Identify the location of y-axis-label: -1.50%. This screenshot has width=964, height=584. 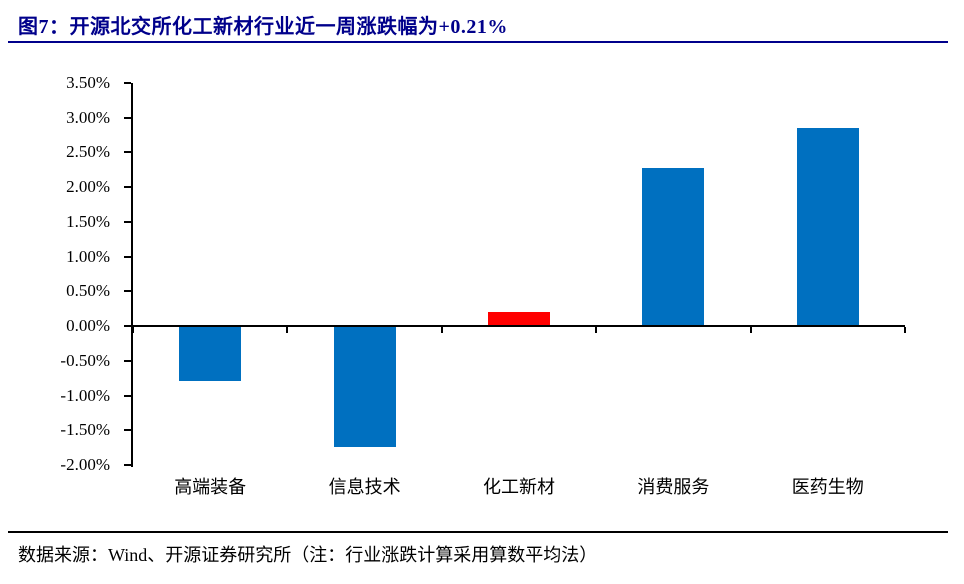
(85, 430).